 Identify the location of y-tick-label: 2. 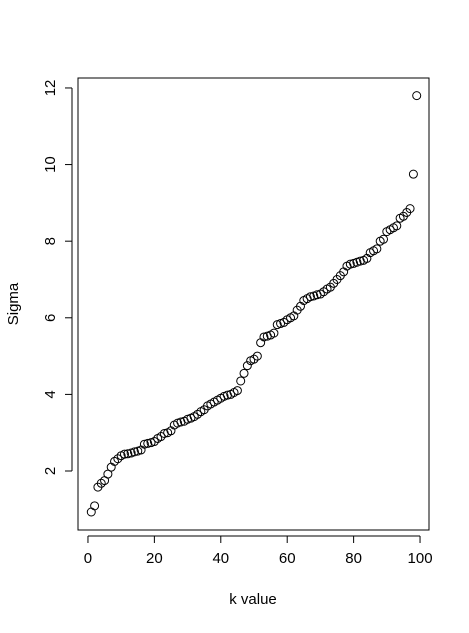
(50, 471).